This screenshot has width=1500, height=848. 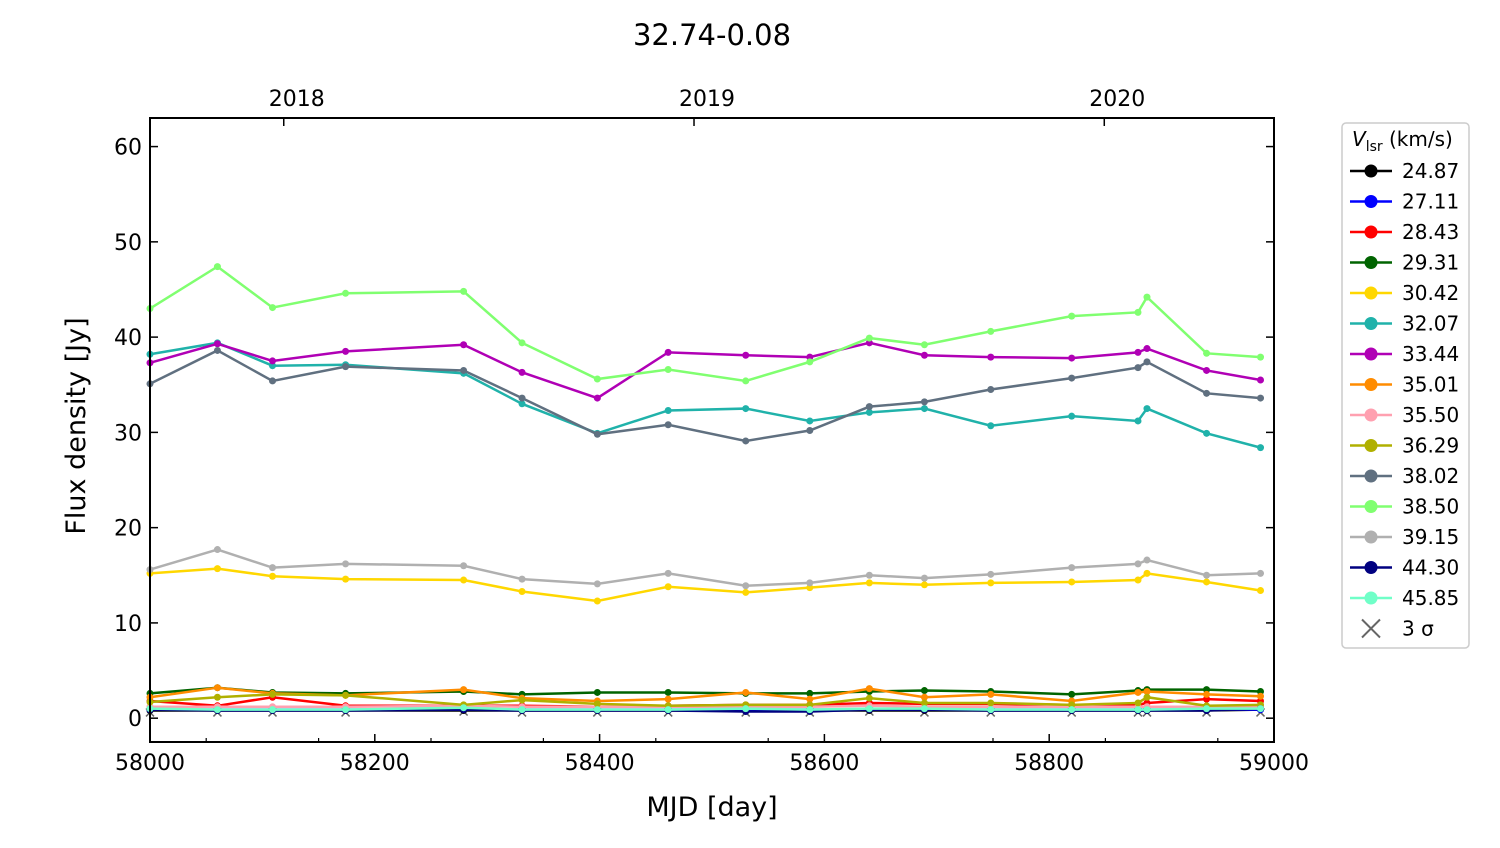 What do you see at coordinates (1430, 446) in the screenshot?
I see `legend-label-36.29: 36.29` at bounding box center [1430, 446].